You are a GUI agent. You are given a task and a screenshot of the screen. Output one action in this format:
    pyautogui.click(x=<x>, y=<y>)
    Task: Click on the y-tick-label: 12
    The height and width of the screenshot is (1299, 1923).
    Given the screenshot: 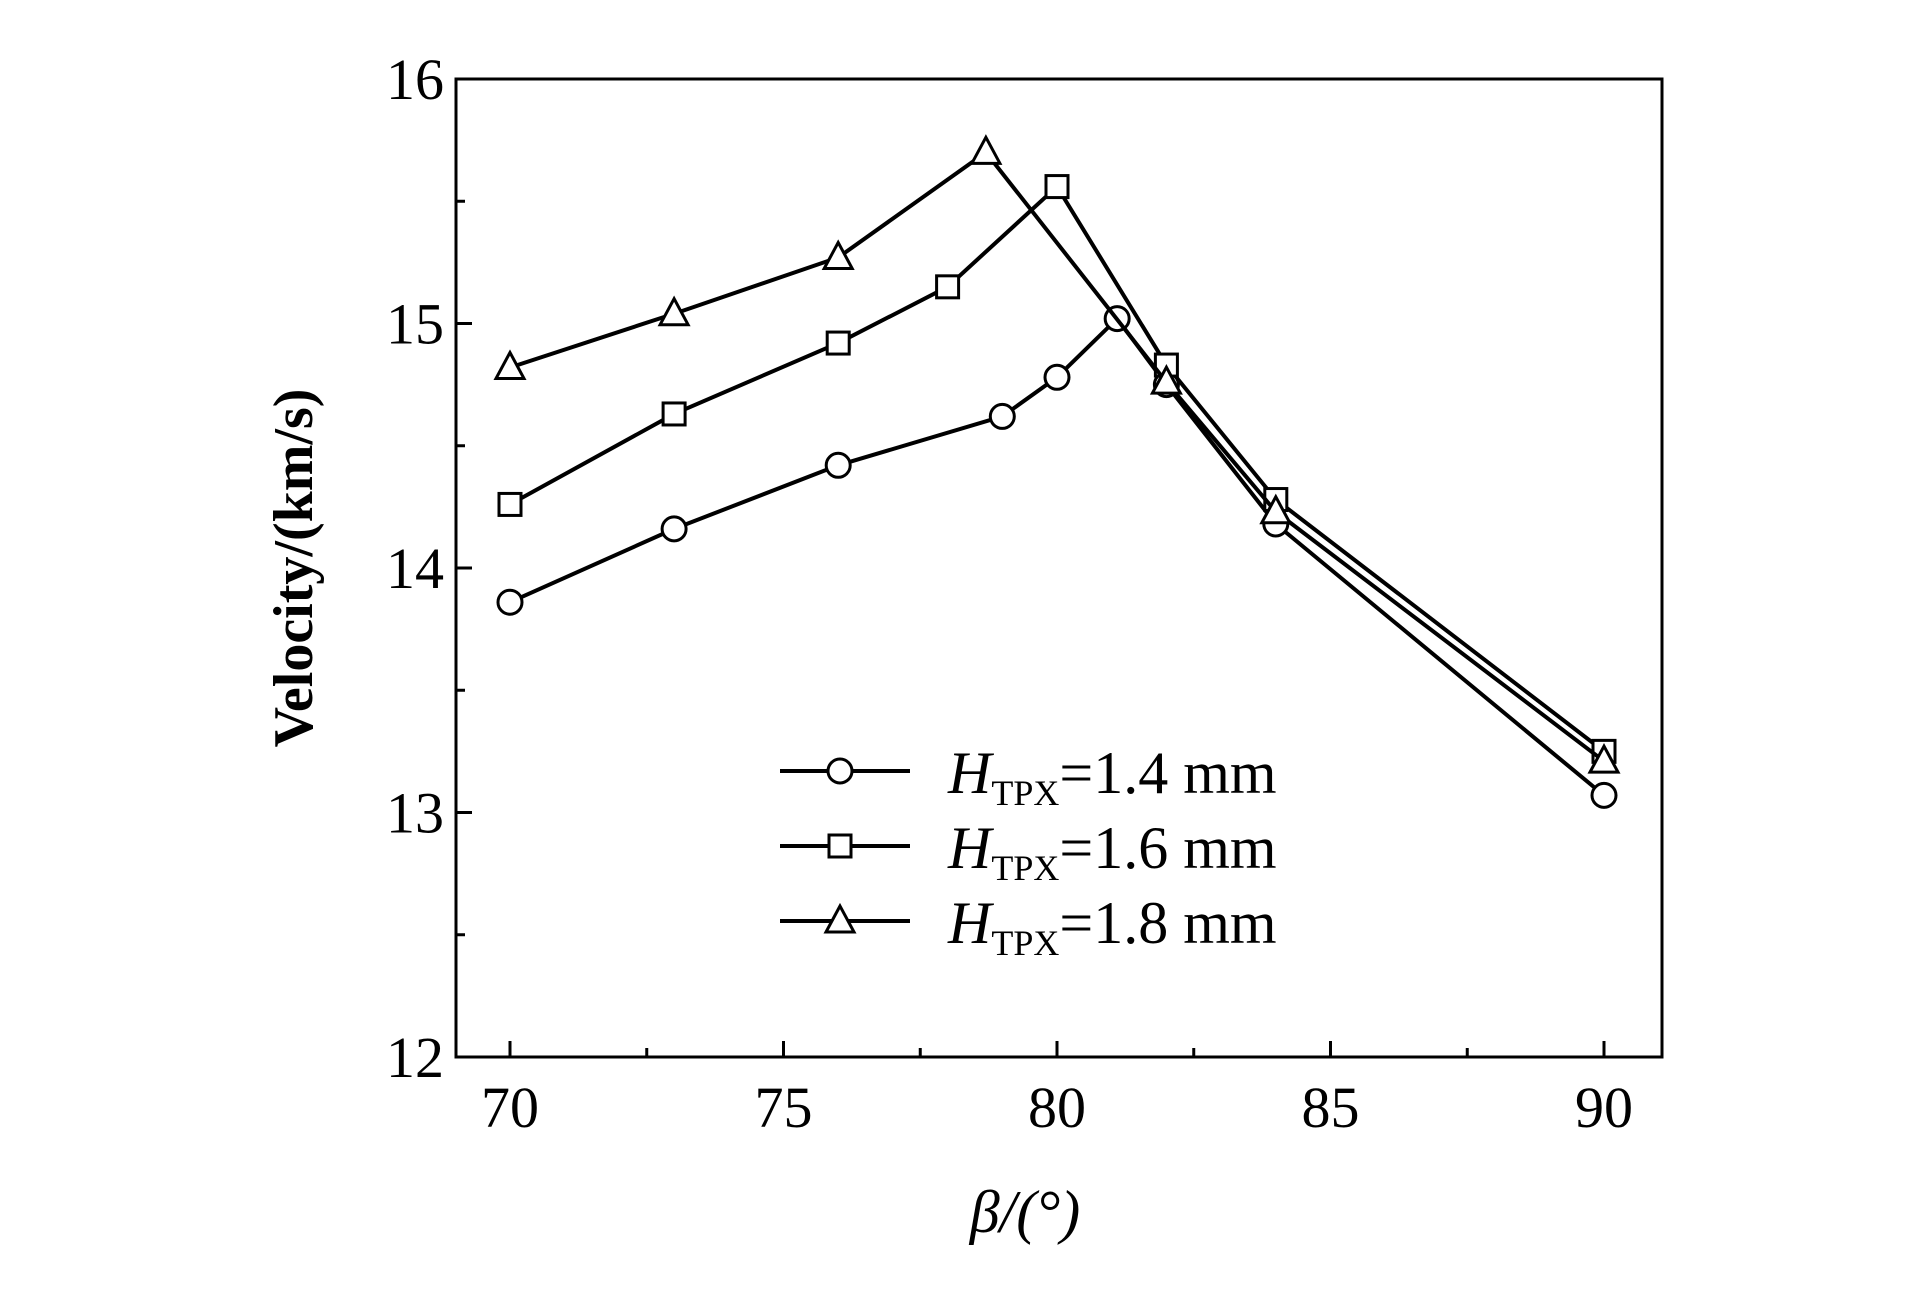 What is the action you would take?
    pyautogui.click(x=415, y=1057)
    